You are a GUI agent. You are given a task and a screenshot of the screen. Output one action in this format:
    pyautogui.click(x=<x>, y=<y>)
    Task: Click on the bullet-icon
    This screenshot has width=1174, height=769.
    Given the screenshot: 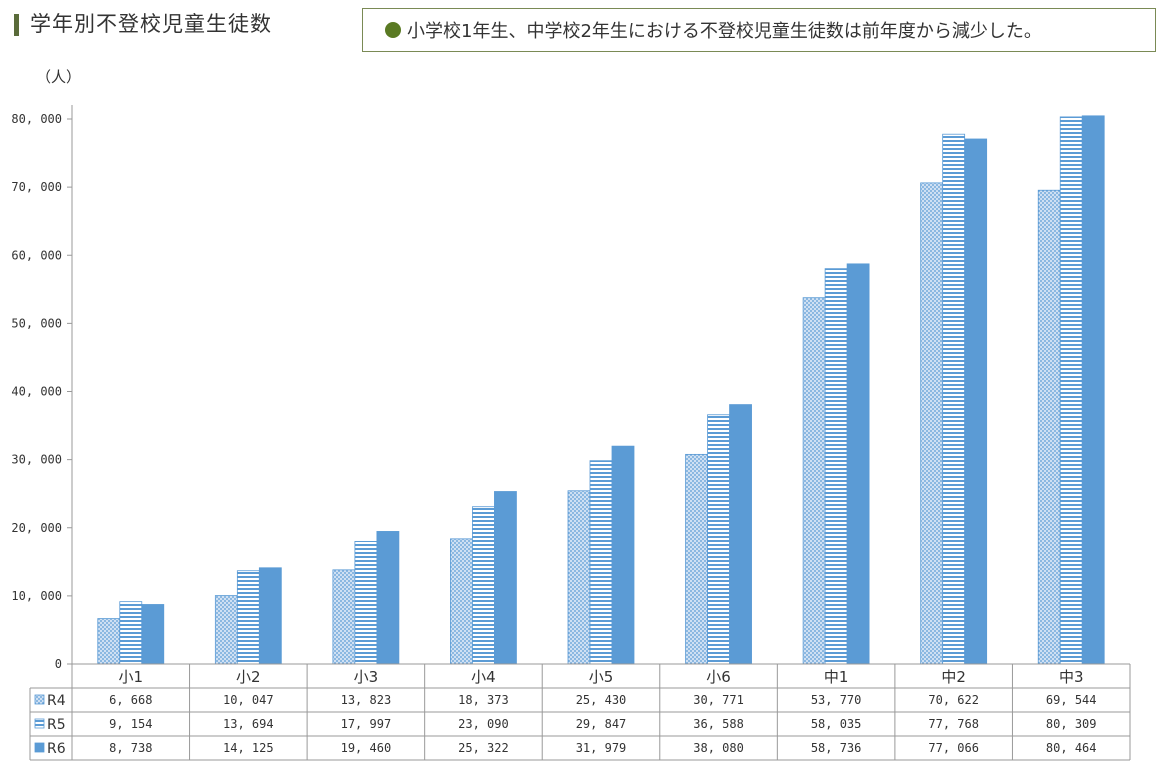 What is the action you would take?
    pyautogui.click(x=393, y=30)
    